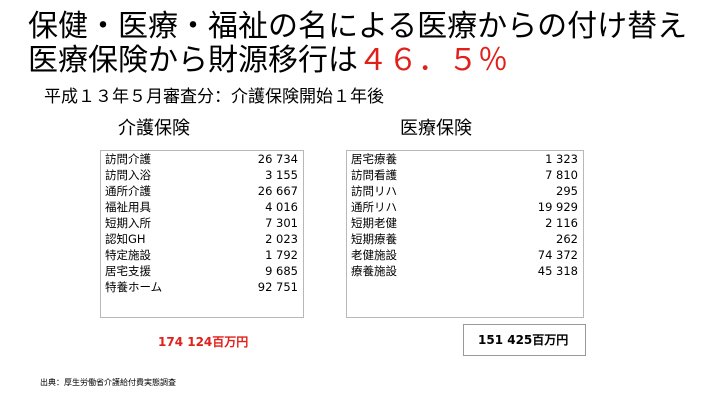  Describe the element at coordinates (128, 159) in the screenshot. I see `row-label: 訪問介護` at that location.